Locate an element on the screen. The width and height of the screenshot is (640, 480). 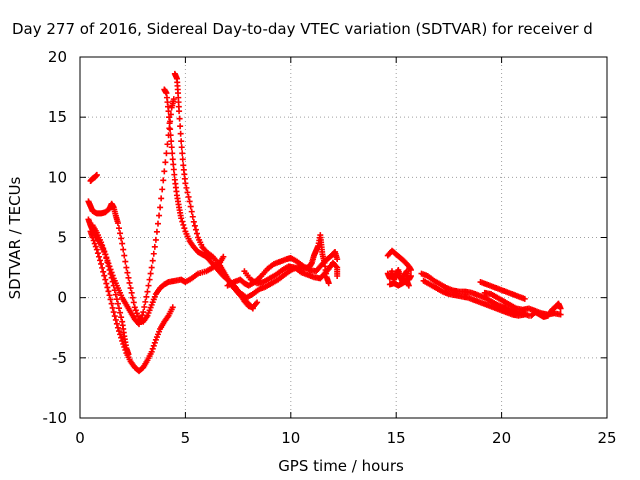
y-tick-label: 0 is located at coordinates (62, 298).